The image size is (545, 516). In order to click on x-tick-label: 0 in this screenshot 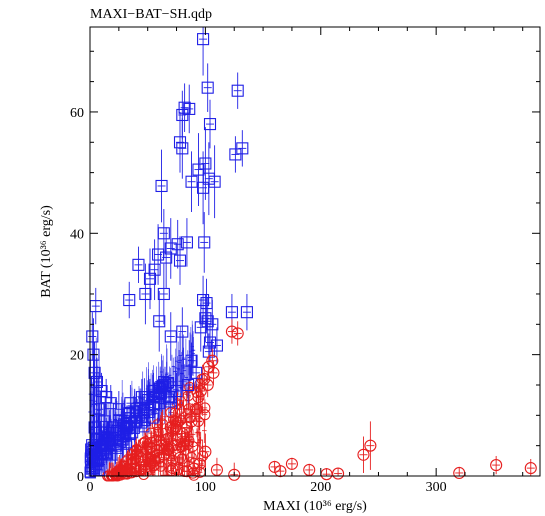, I will do `click(90, 487)`.